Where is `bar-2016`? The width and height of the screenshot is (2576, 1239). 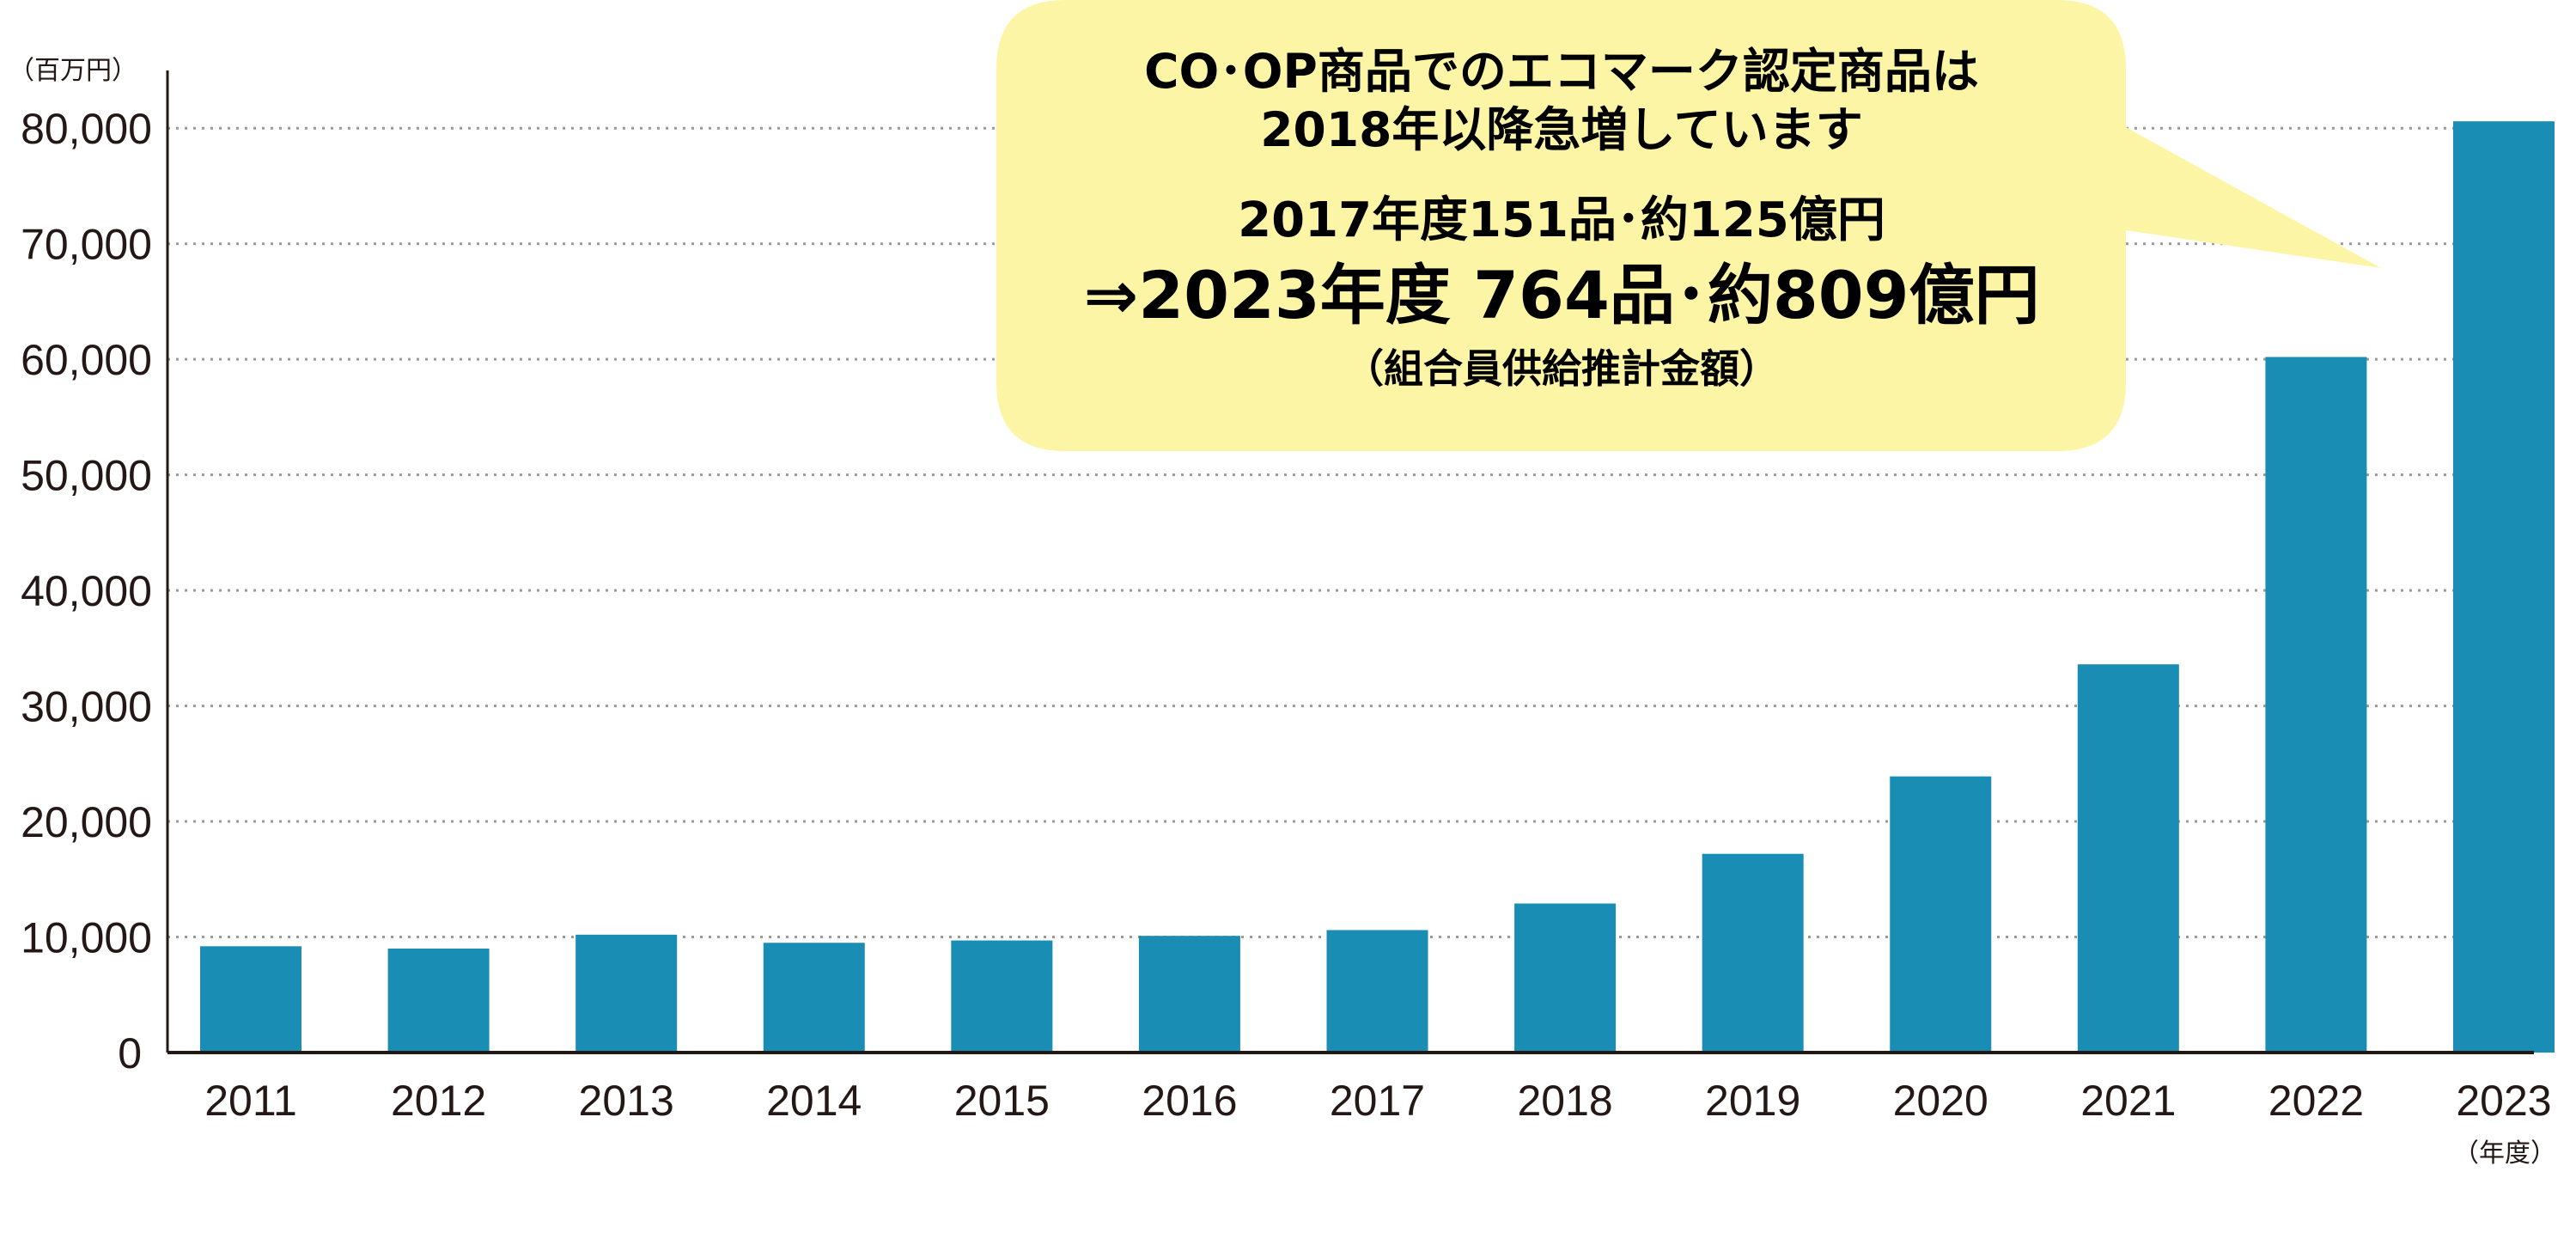
bar-2016 is located at coordinates (1189, 994).